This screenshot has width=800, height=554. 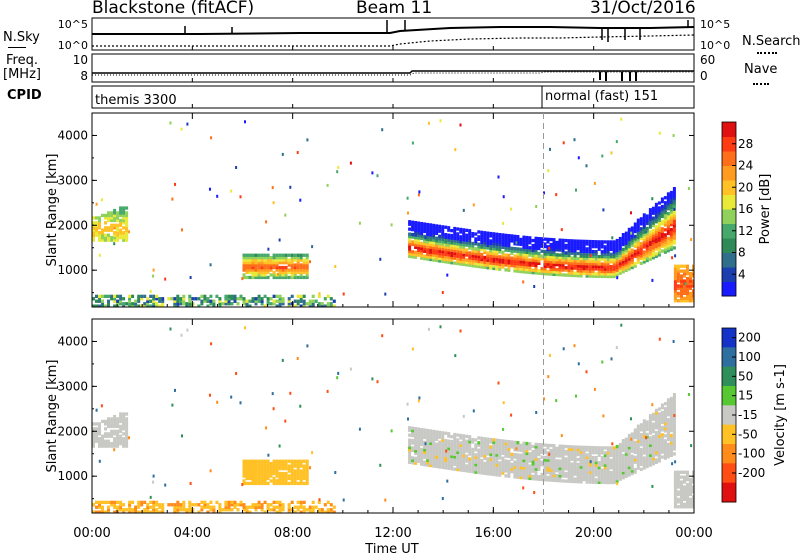 I want to click on station-title: Blackstone (fitACF), so click(x=173, y=9).